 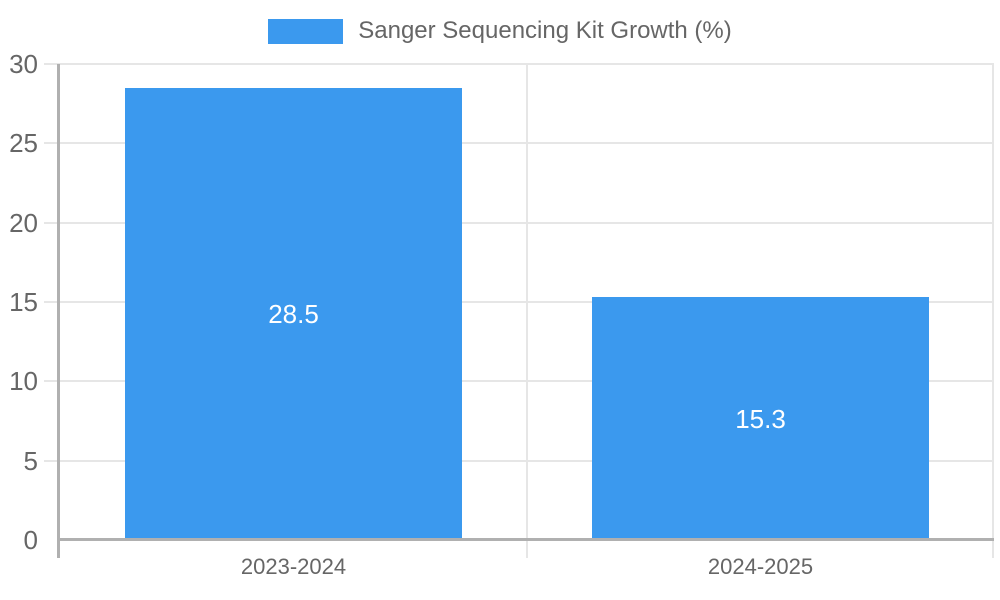 What do you see at coordinates (58, 311) in the screenshot?
I see `y-axis-line` at bounding box center [58, 311].